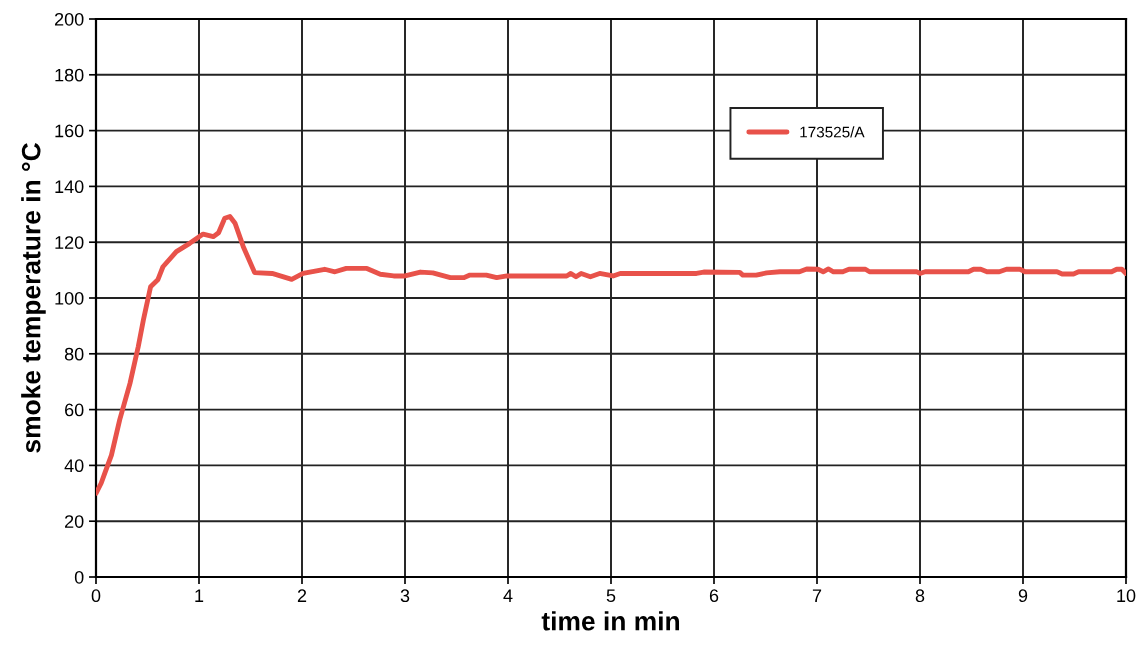 The height and width of the screenshot is (653, 1141). What do you see at coordinates (33, 298) in the screenshot?
I see `y-axis-title: smoke temperature in °C` at bounding box center [33, 298].